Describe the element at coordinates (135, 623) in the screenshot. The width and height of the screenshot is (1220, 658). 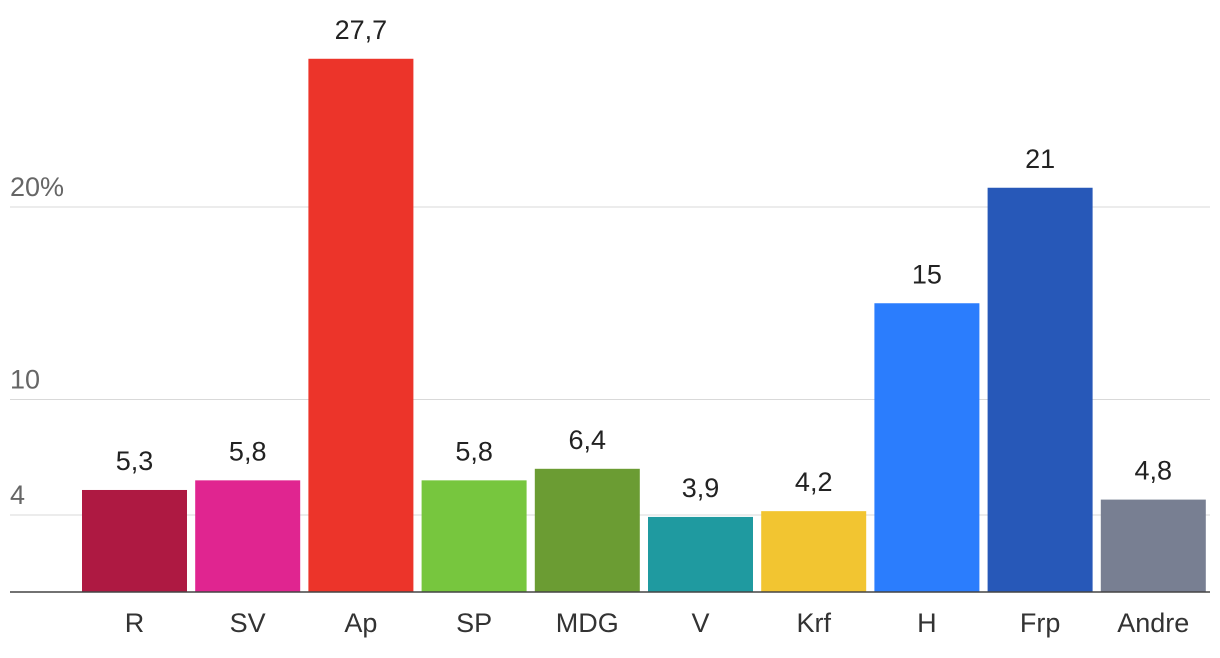
I see `x-tick-label: R` at that location.